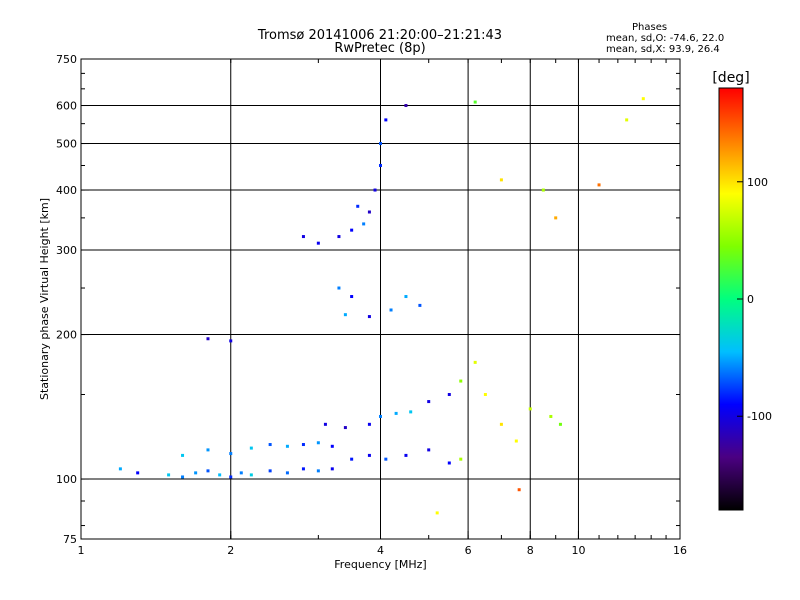  I want to click on x-tick-label: 1, so click(81, 550).